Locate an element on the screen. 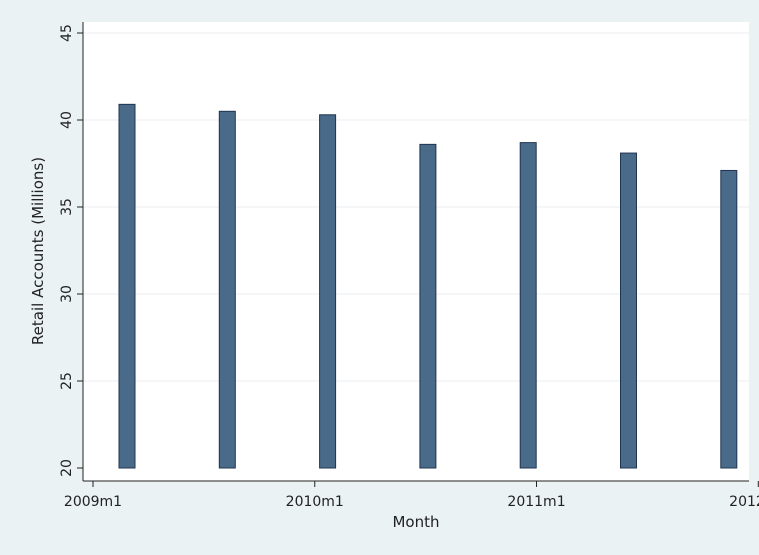  x-tick-label: 2011m1 is located at coordinates (536, 502).